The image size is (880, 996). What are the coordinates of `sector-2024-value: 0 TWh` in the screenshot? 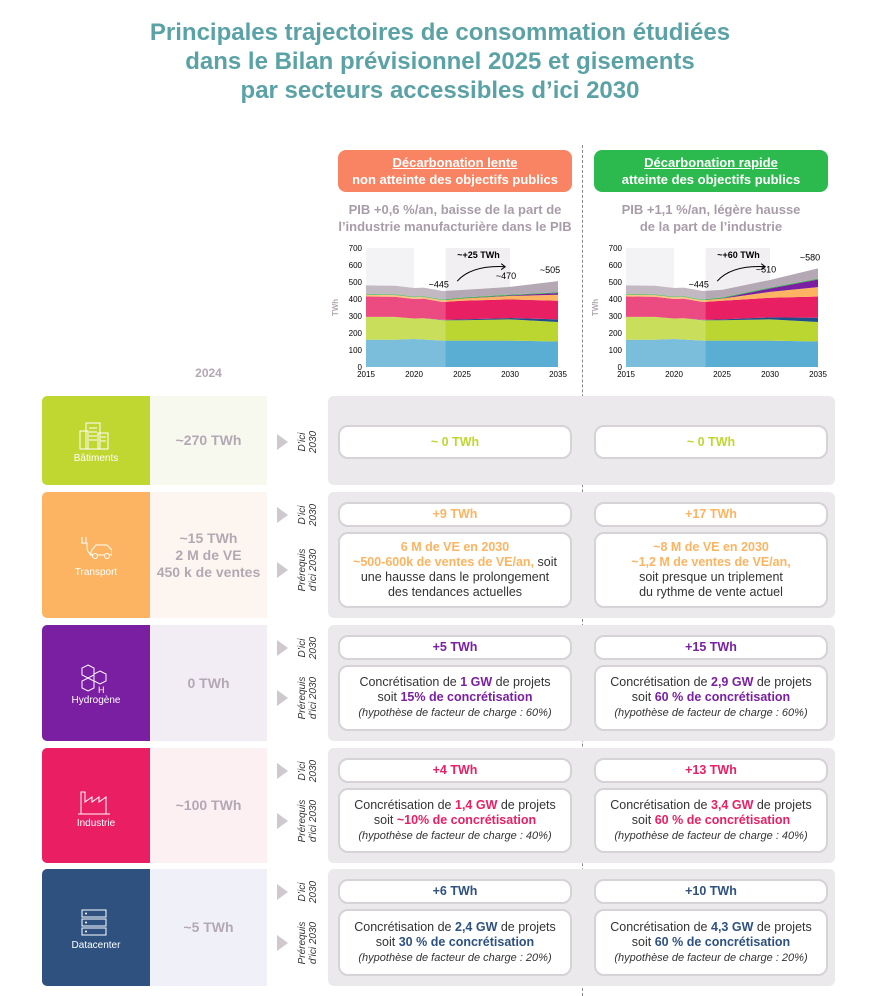 It's located at (208, 683).